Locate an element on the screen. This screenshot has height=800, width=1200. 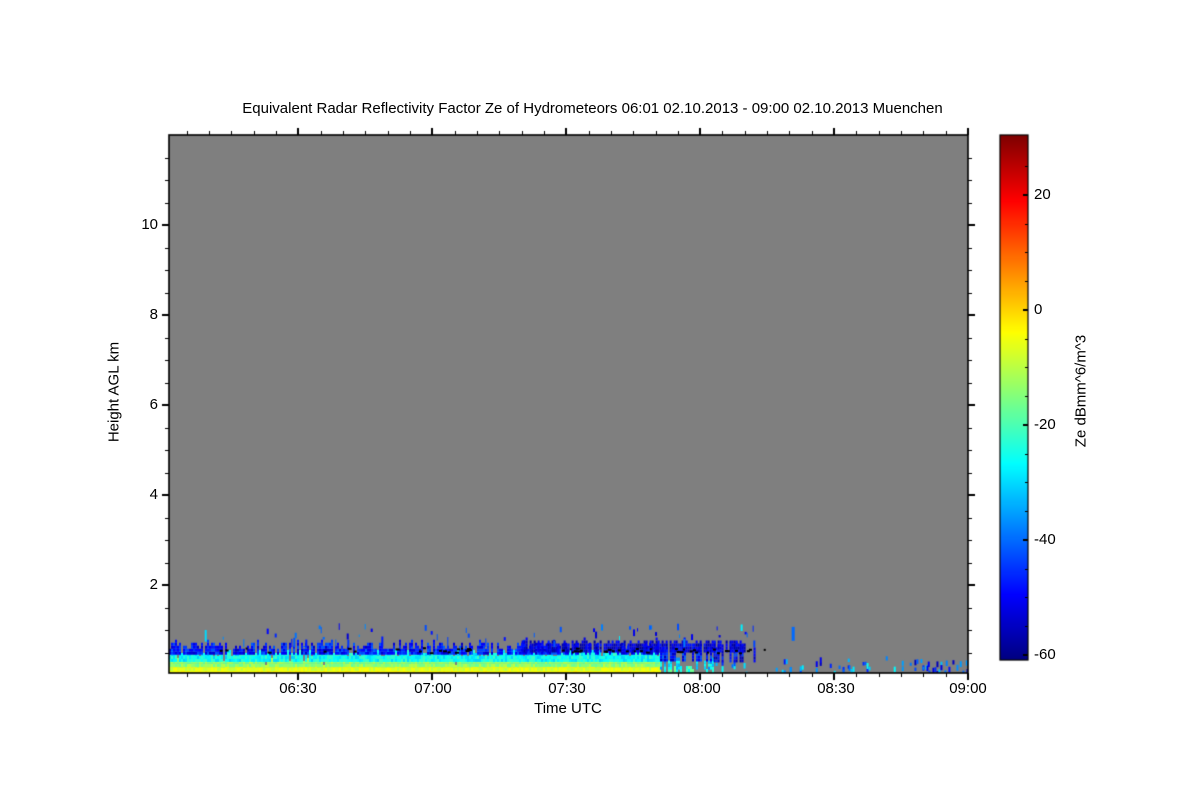
y-axis-label: Height AGL km is located at coordinates (114, 392).